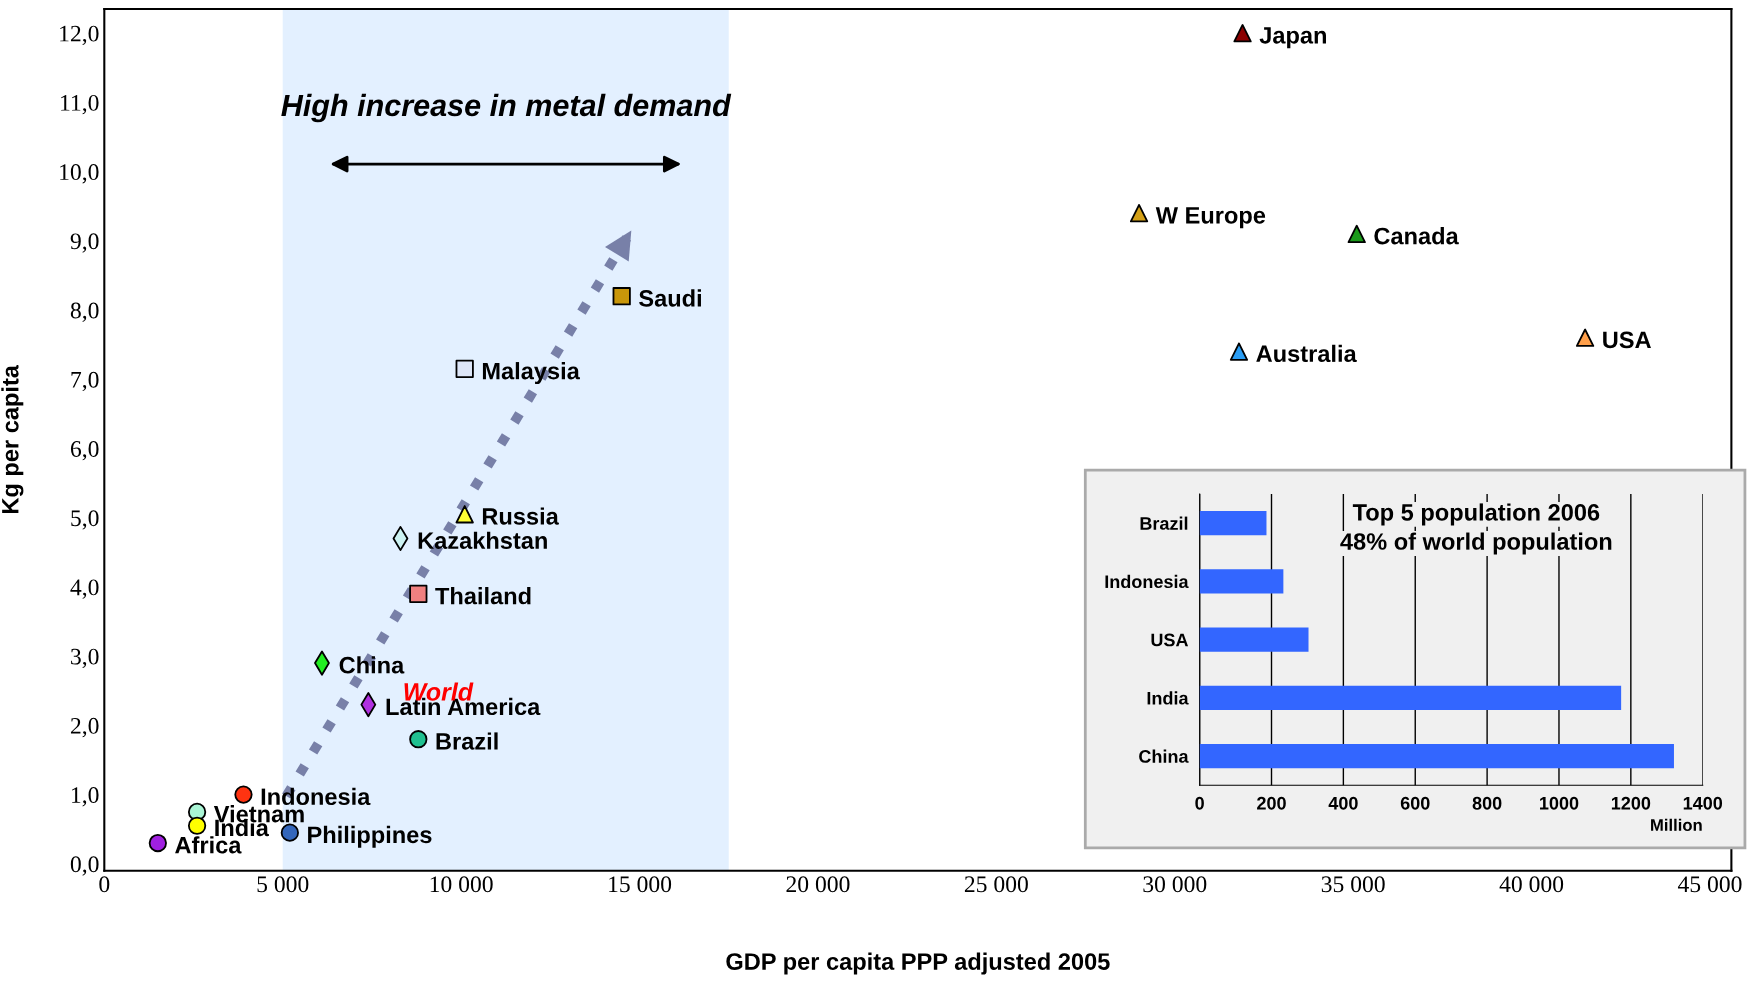 This screenshot has width=1759, height=994. What do you see at coordinates (1353, 884) in the screenshot?
I see `x-tick-label: 35 000` at bounding box center [1353, 884].